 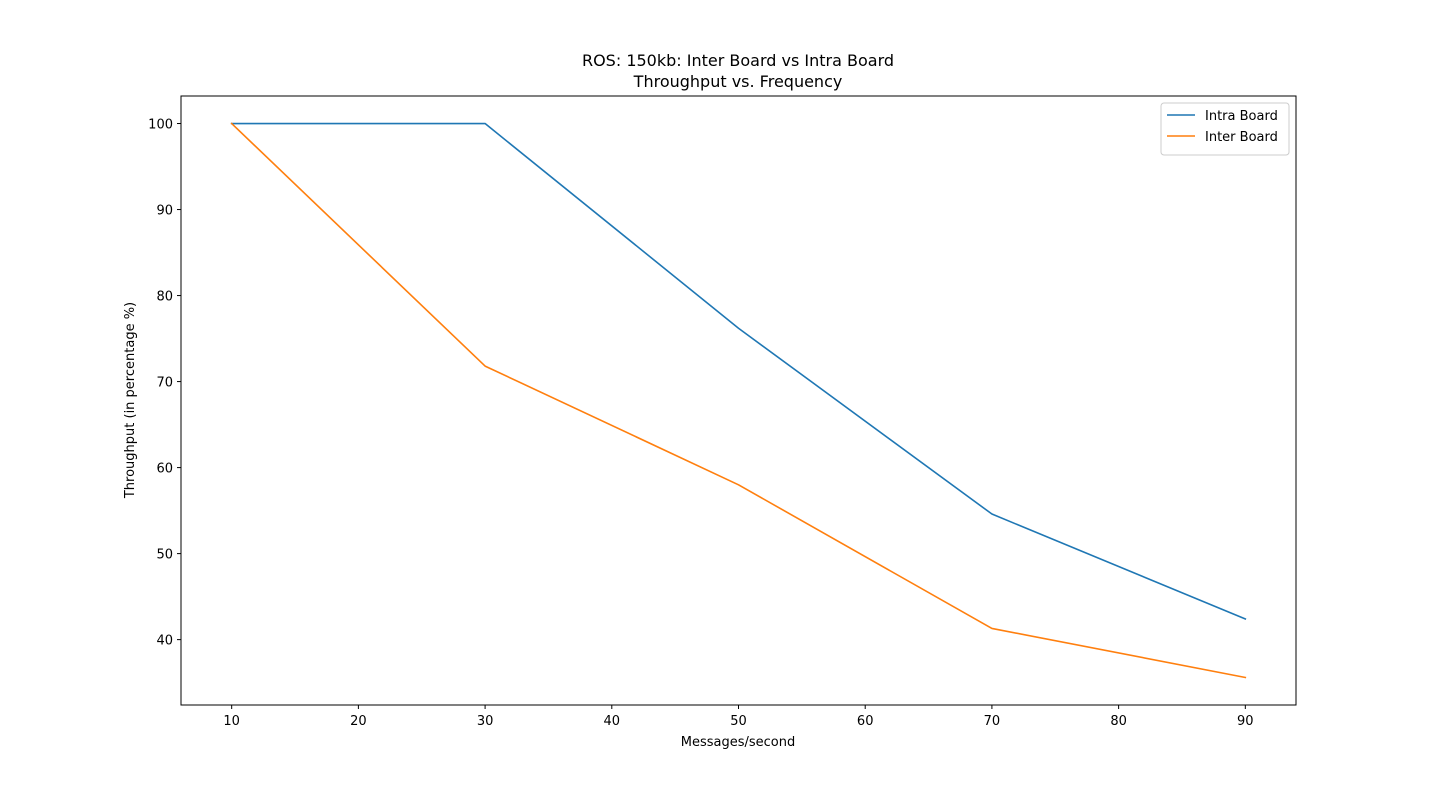 I want to click on legend-box, so click(x=1225, y=129).